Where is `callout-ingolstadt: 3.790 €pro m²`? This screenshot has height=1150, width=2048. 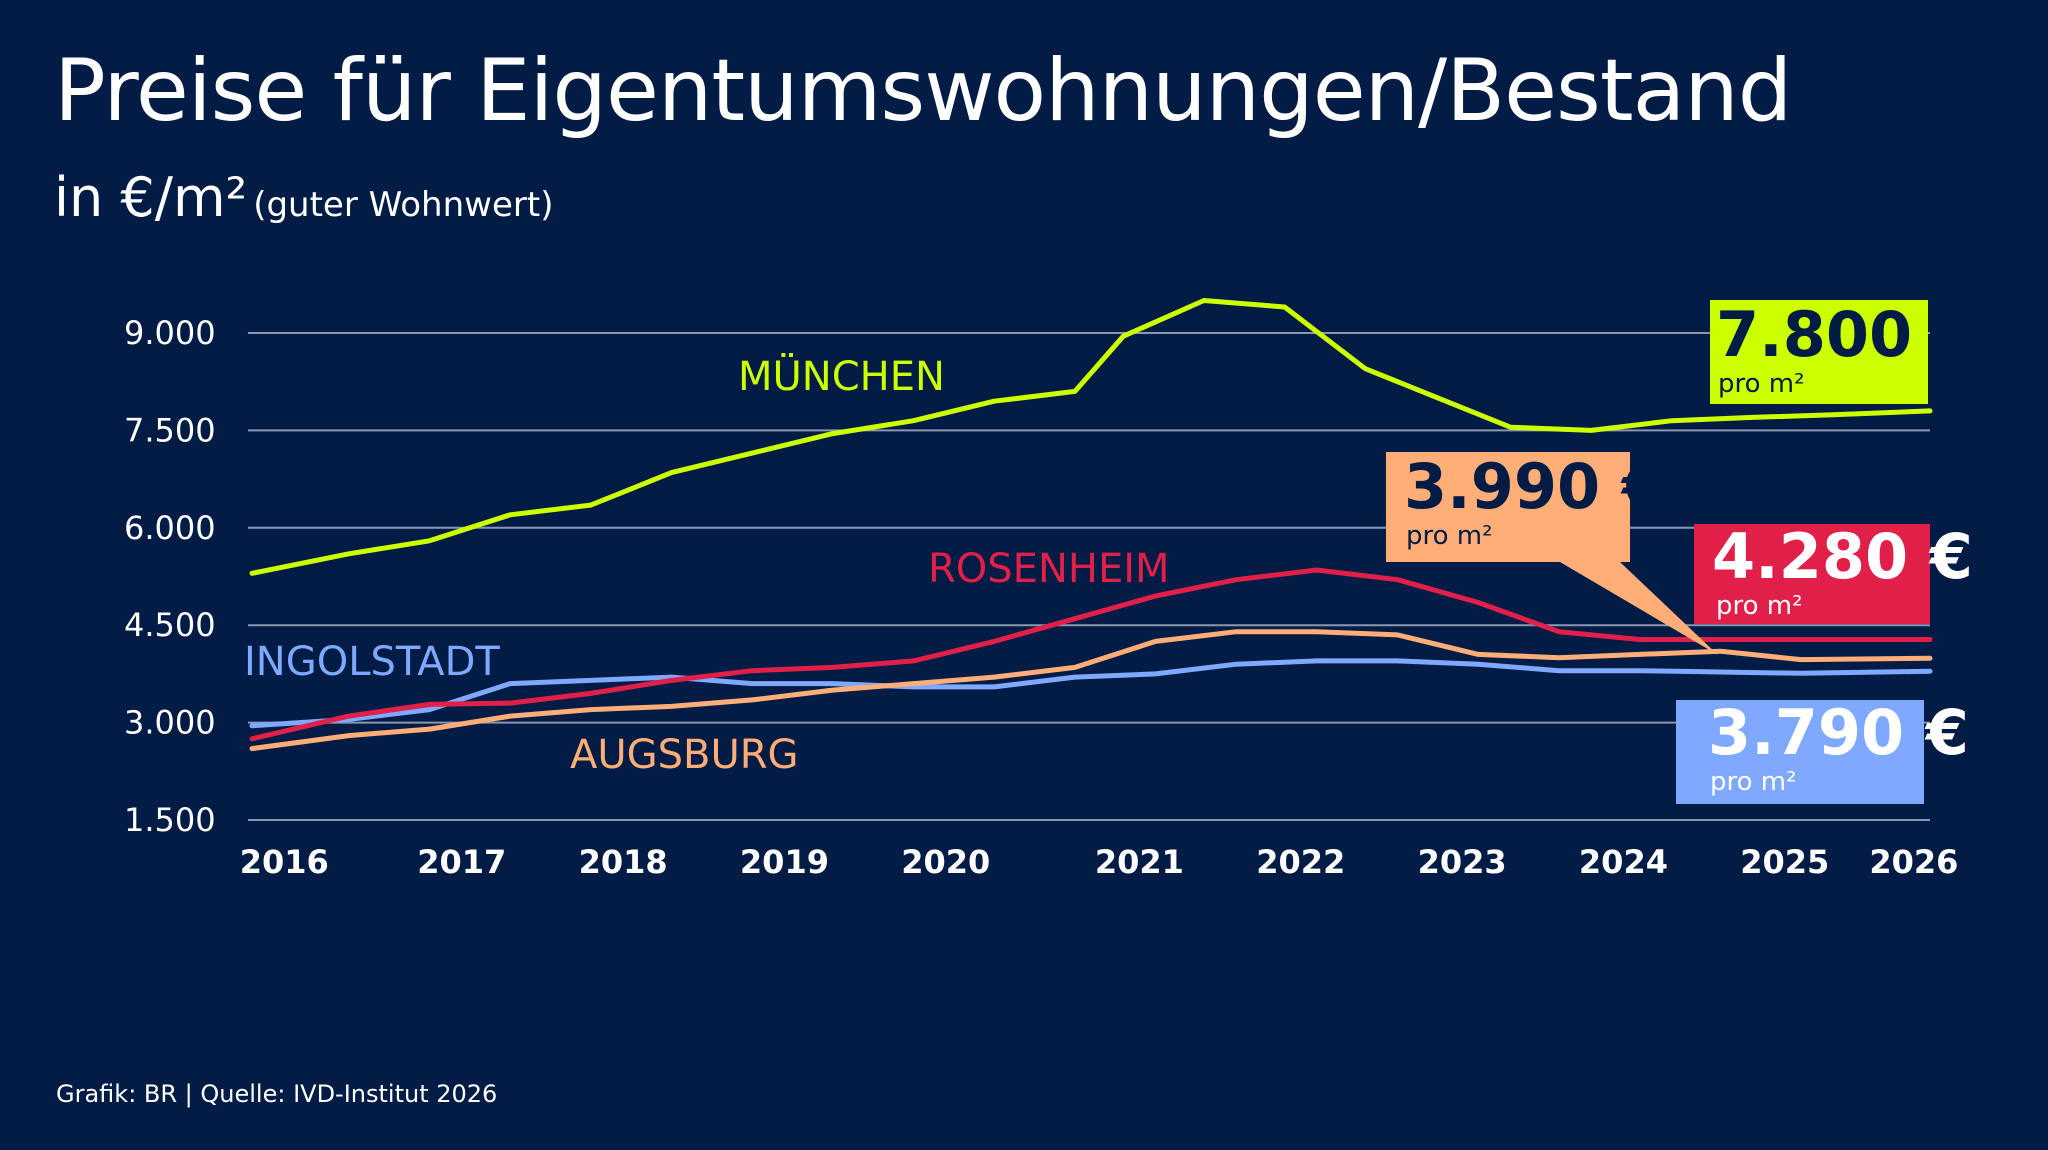
callout-ingolstadt: 3.790 €pro m² is located at coordinates (1822, 750).